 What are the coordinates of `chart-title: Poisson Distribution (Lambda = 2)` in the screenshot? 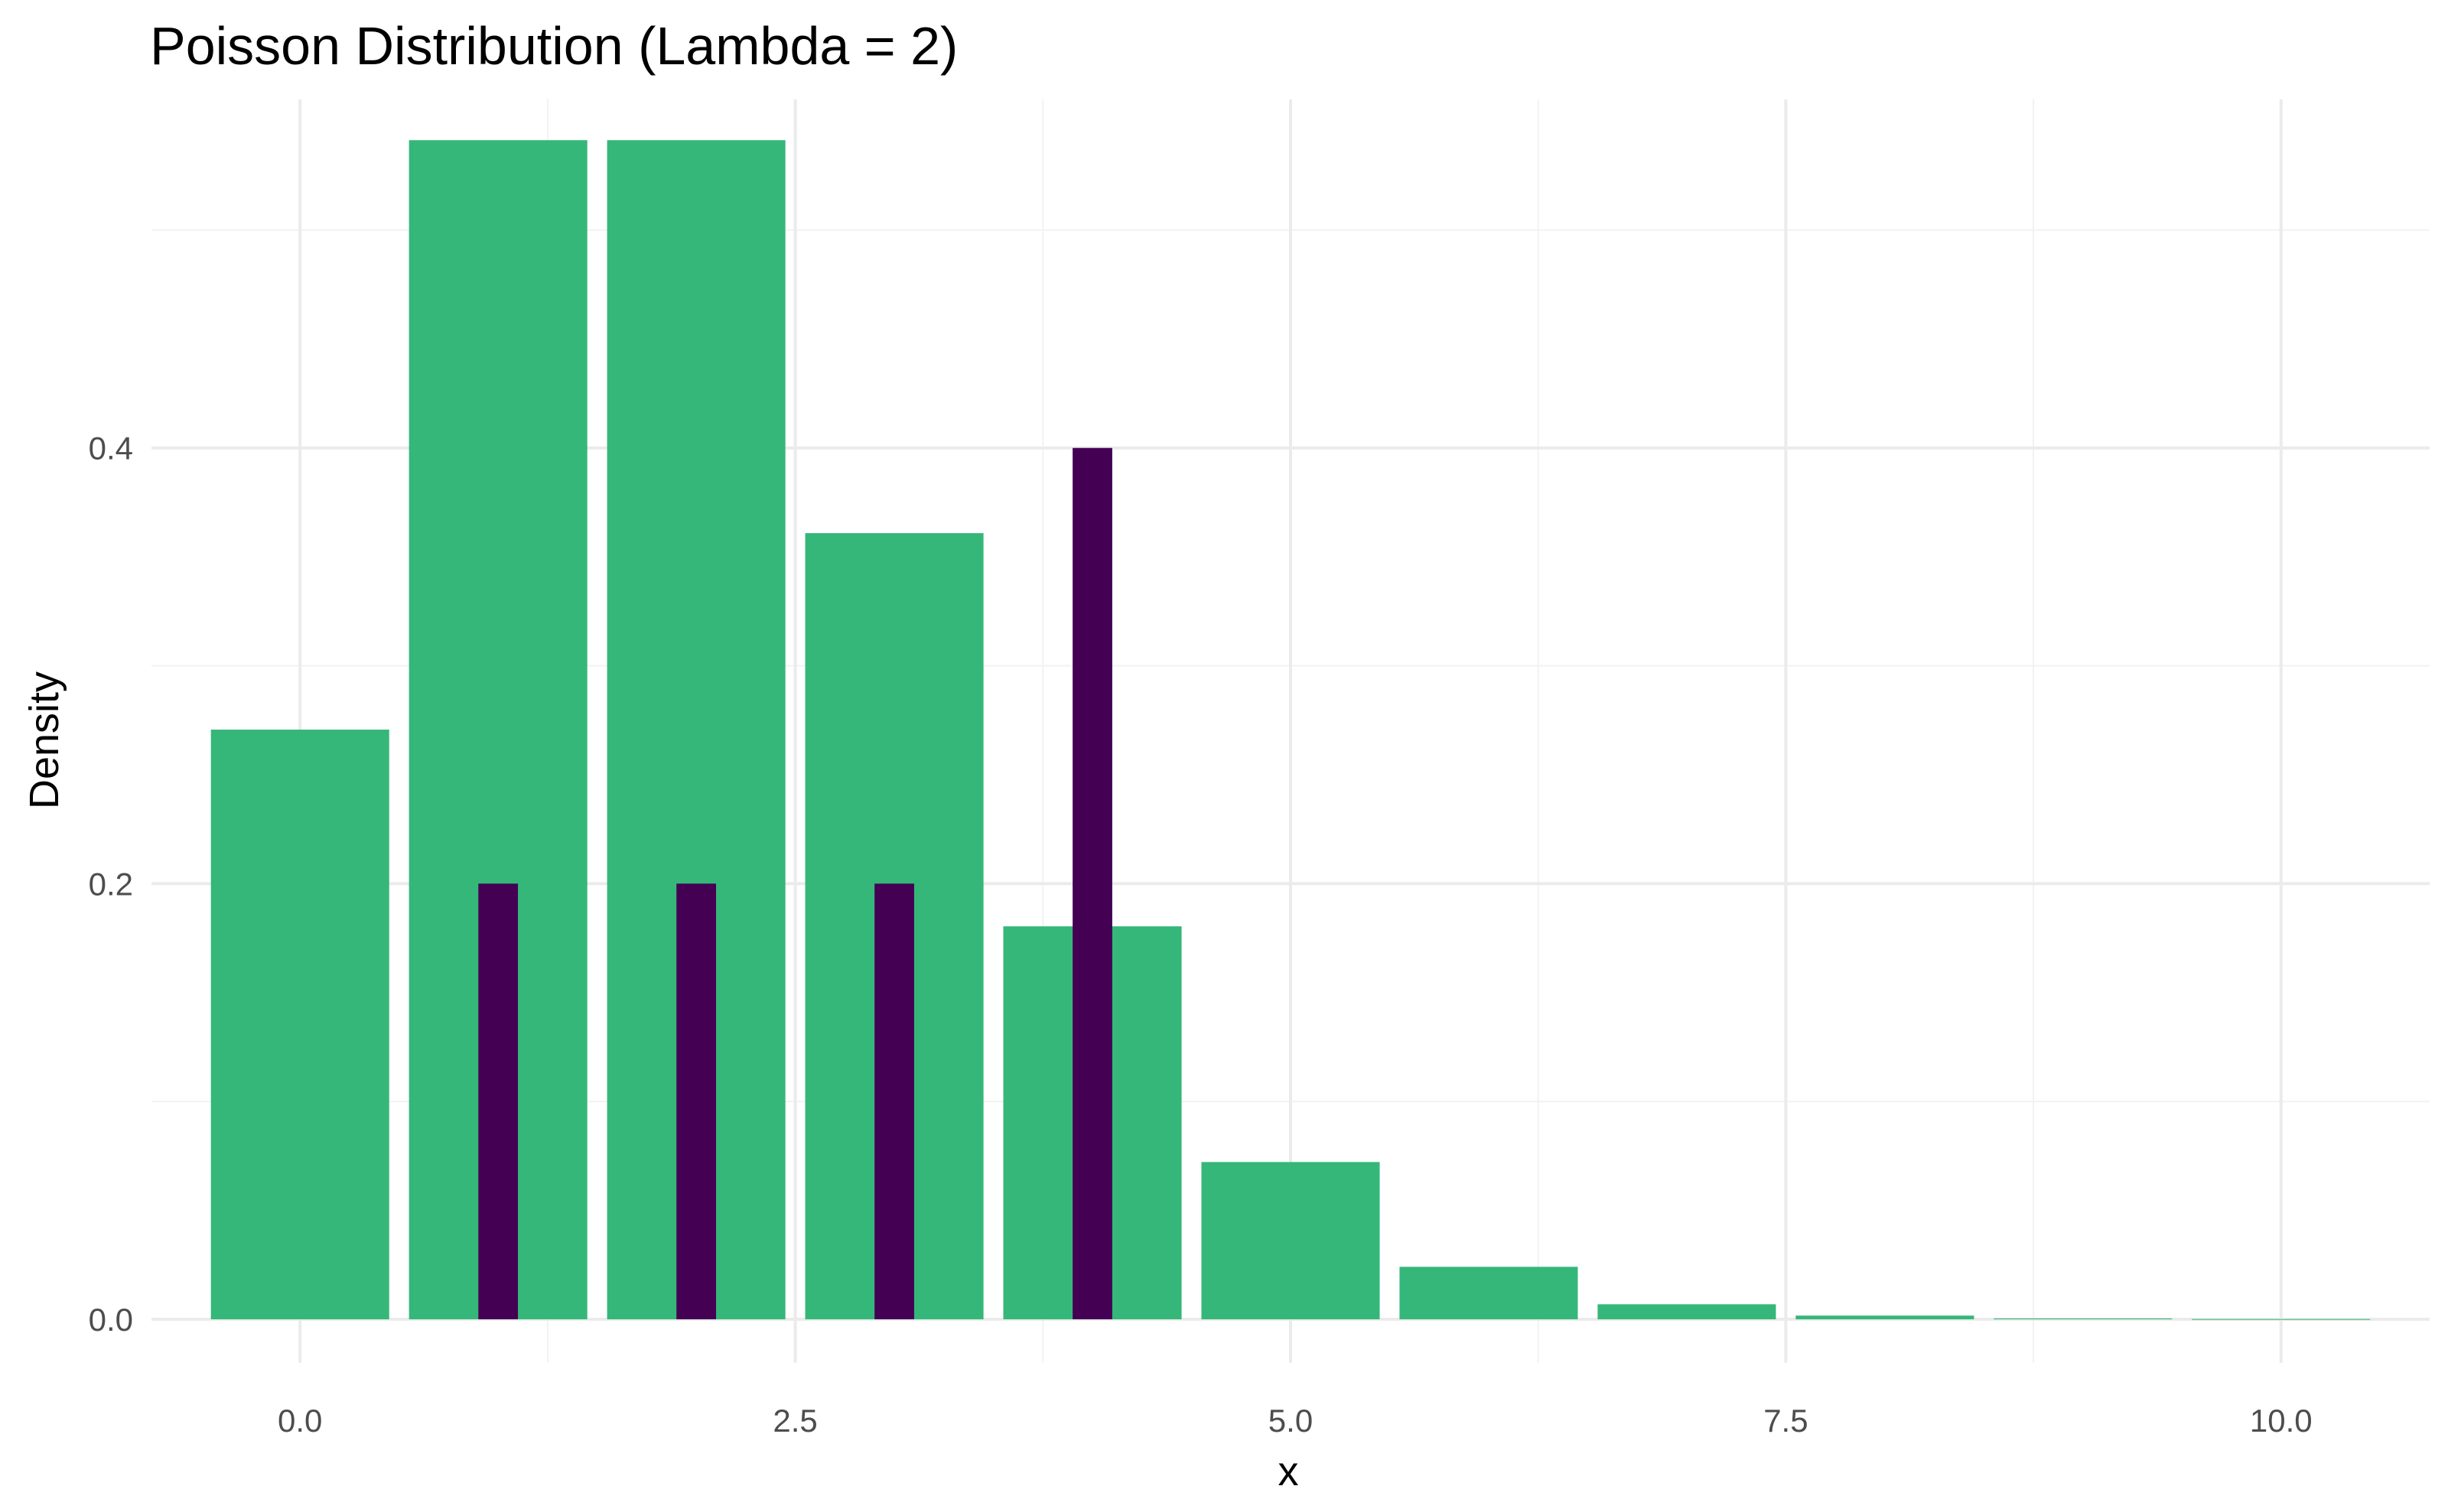 It's located at (554, 46).